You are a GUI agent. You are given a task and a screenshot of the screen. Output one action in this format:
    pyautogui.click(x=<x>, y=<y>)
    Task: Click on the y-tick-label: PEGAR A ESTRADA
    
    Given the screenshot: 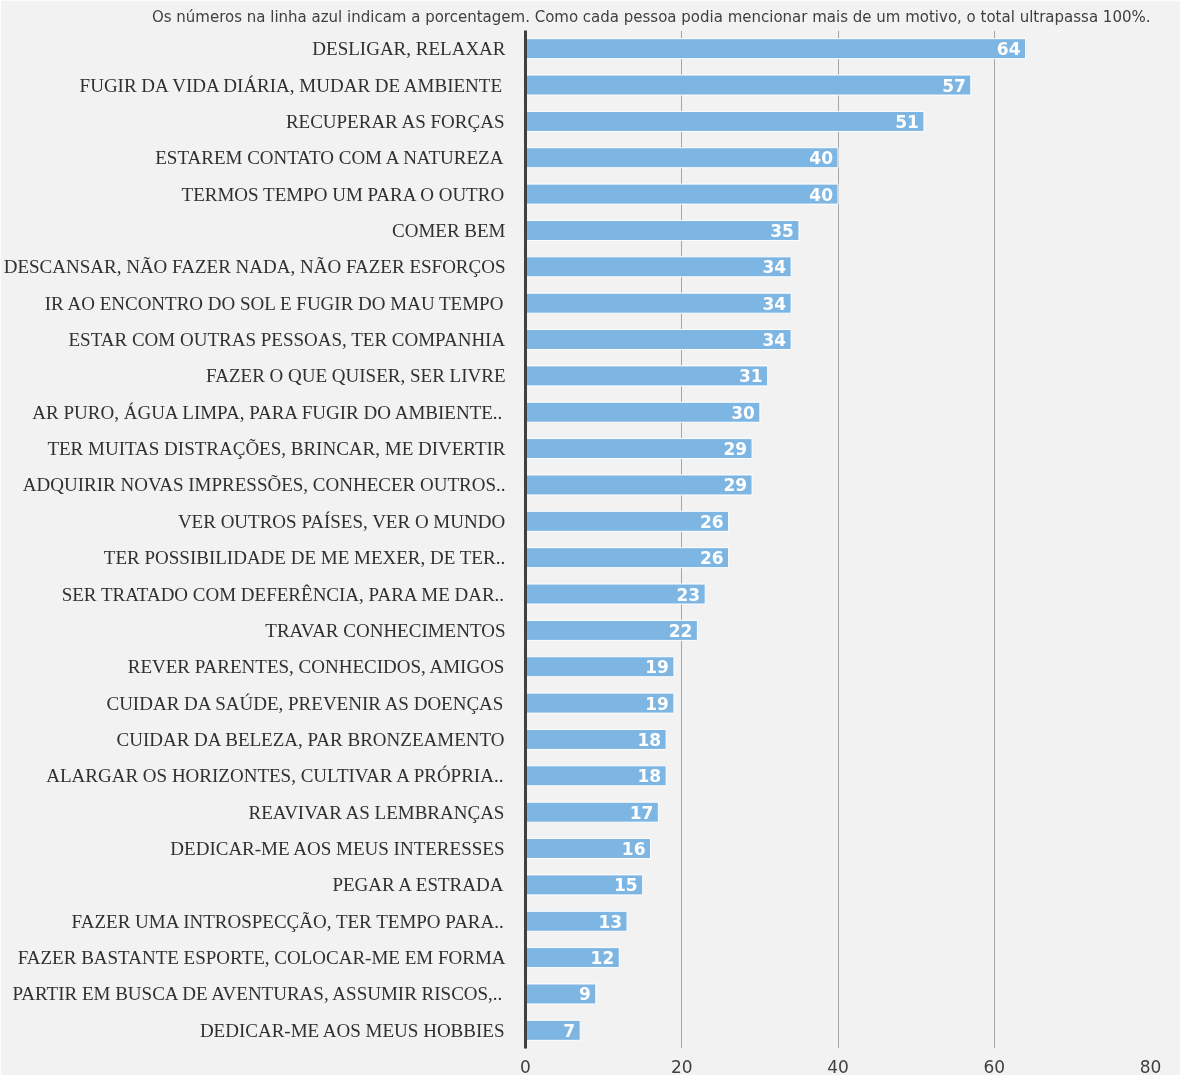 What is the action you would take?
    pyautogui.click(x=418, y=885)
    